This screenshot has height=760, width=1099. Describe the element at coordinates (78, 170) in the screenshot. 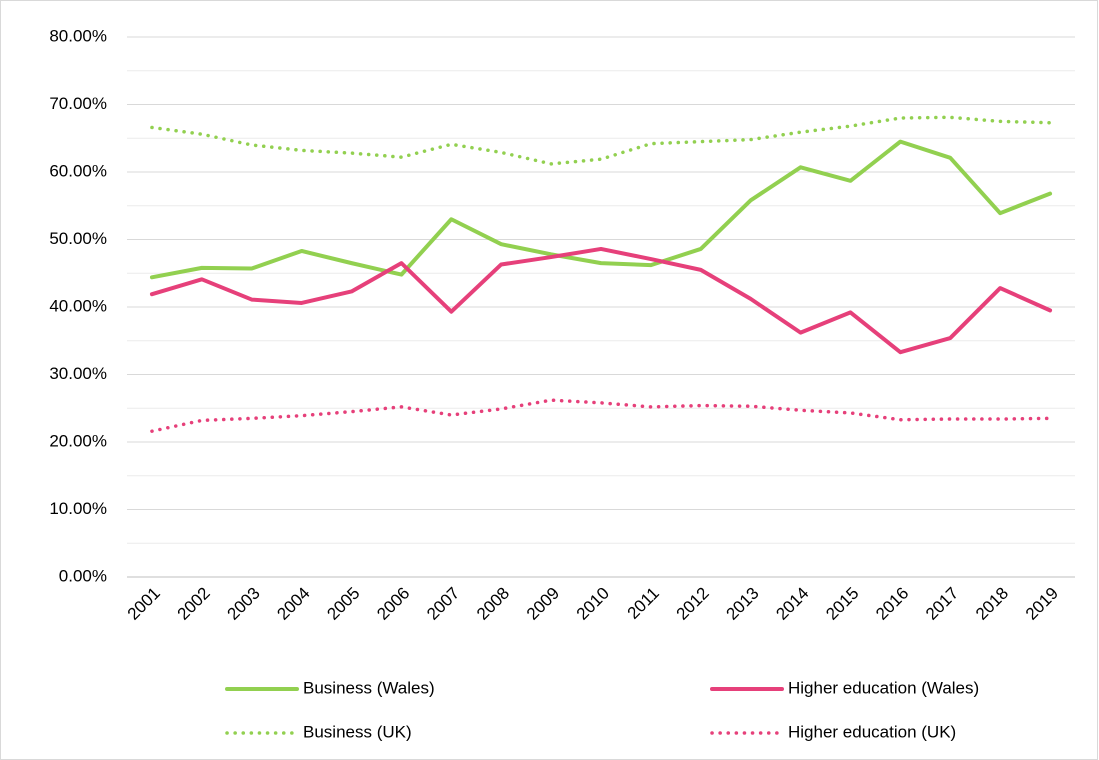

I see `y-tick-label: 60.00%` at that location.